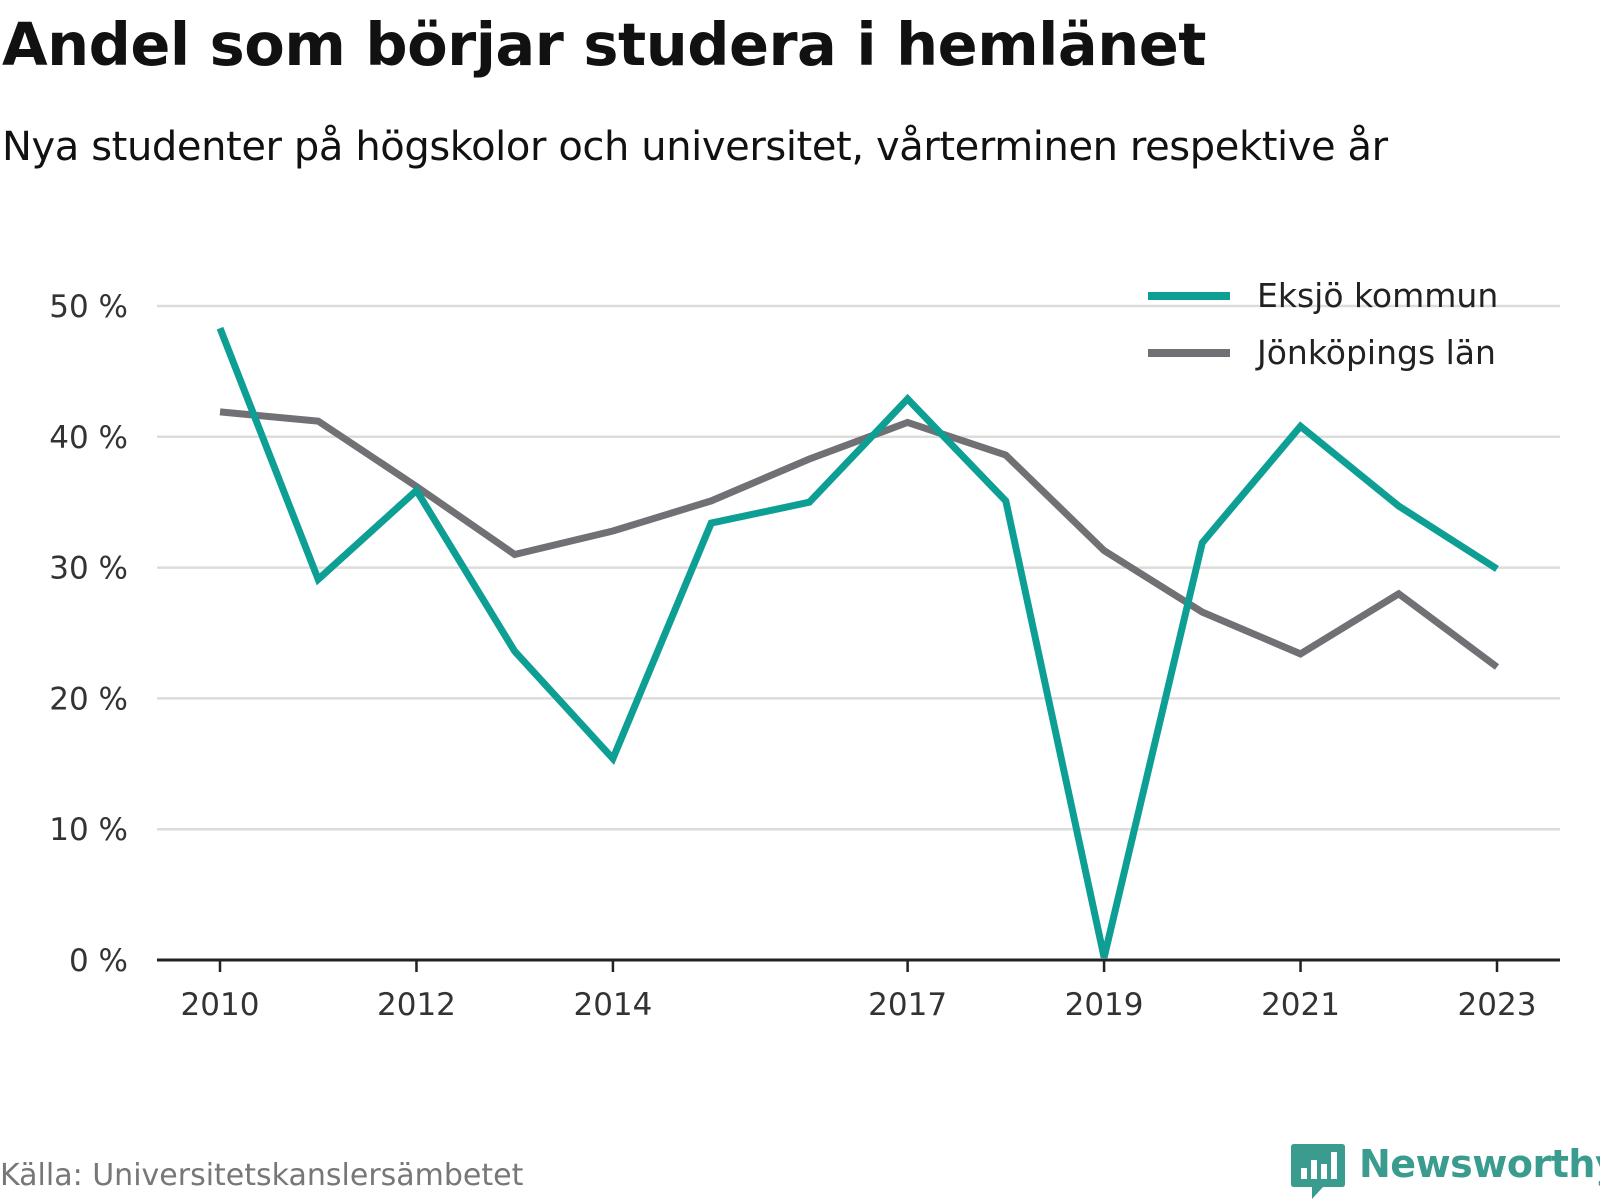  Describe the element at coordinates (88, 830) in the screenshot. I see `y-tick-label: 10 %` at that location.